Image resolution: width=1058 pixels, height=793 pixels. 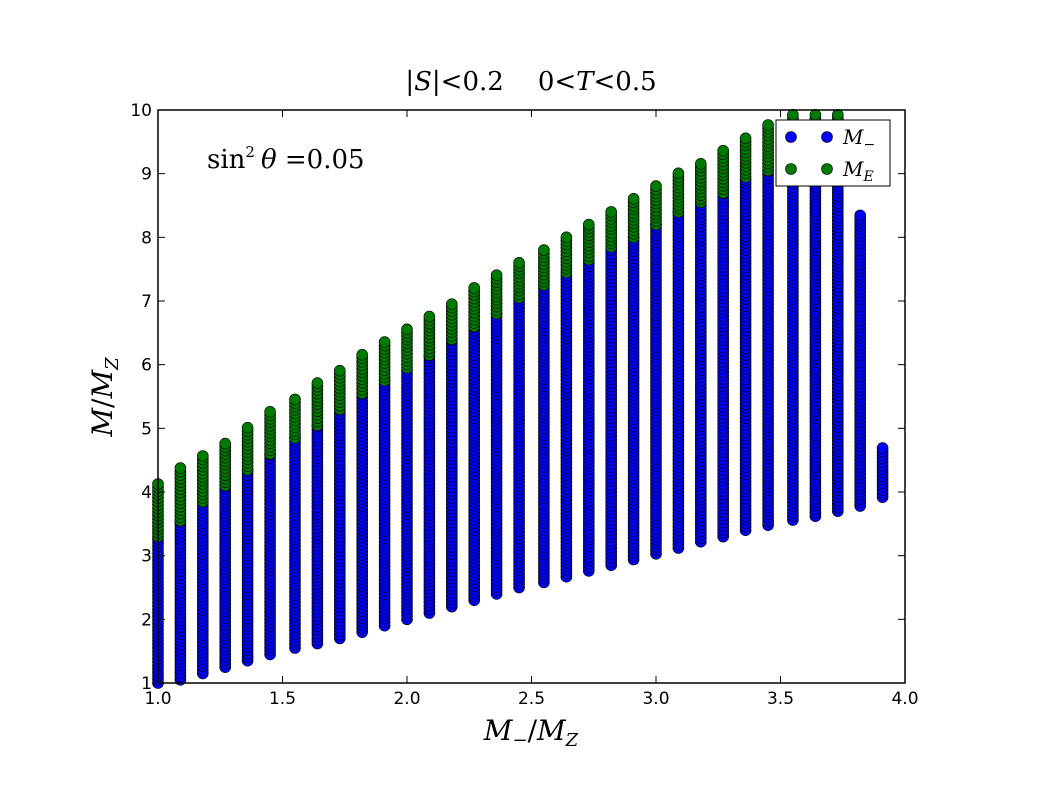 I want to click on y-tick-label: 9, so click(x=146, y=175).